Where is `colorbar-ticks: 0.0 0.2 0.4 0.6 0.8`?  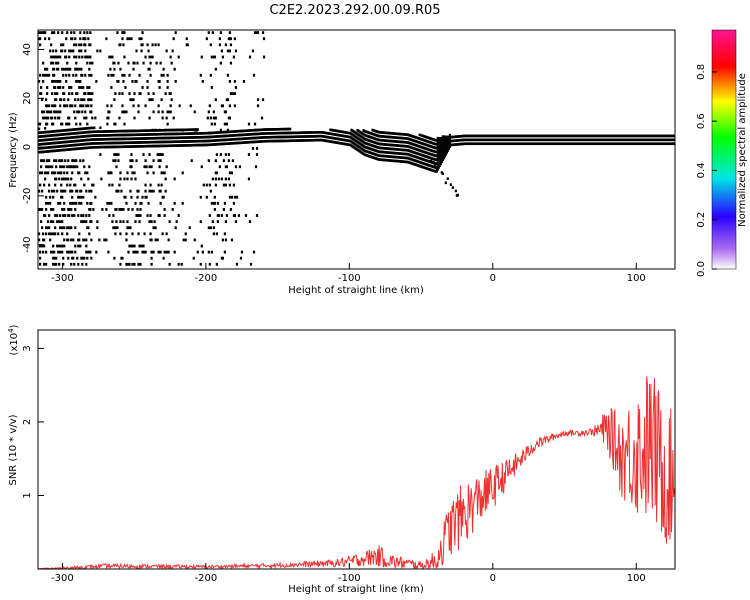
colorbar-ticks: 0.0 0.2 0.4 0.6 0.8 is located at coordinates (706, 170).